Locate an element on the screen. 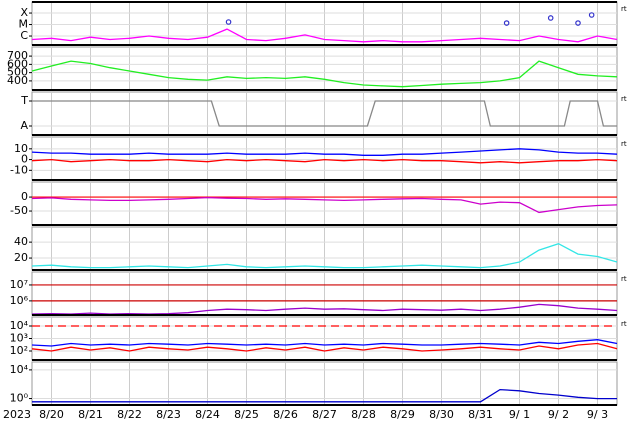  x-tick-label: 8/27 is located at coordinates (324, 414).